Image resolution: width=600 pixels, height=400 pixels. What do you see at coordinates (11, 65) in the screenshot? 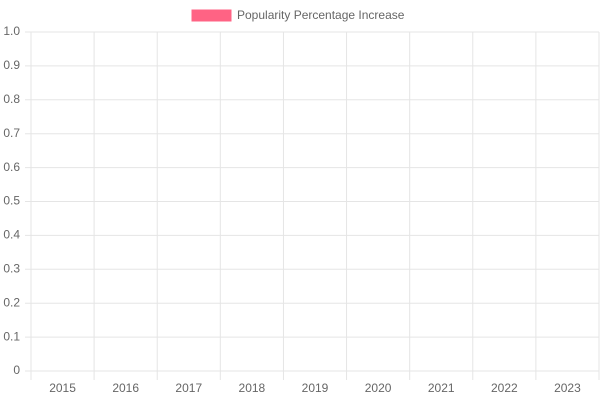
I see `y-tick-label: 0.9` at bounding box center [11, 65].